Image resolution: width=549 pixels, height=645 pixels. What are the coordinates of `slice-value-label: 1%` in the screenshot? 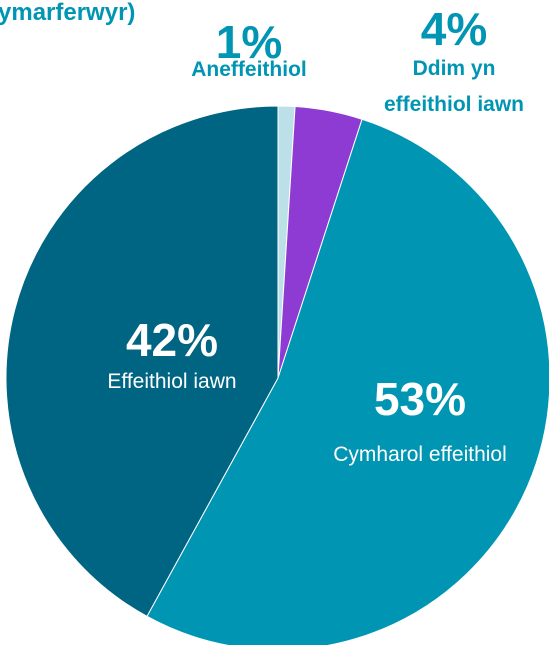 It's located at (249, 42).